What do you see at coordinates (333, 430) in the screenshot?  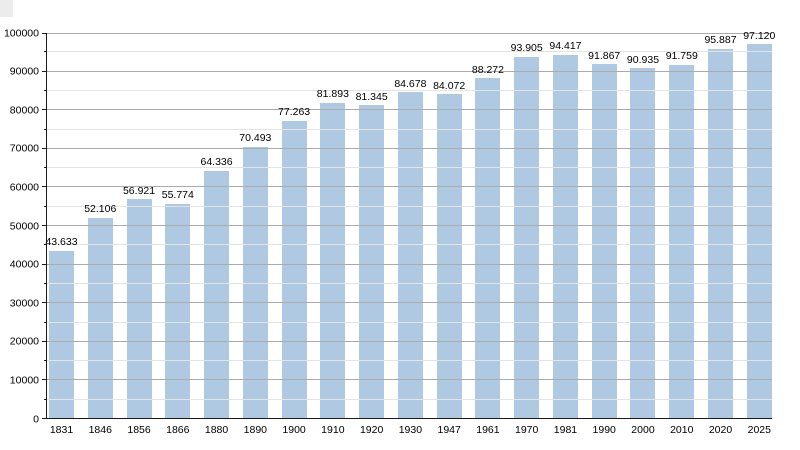 I see `x-axis-tick-label: 1910` at bounding box center [333, 430].